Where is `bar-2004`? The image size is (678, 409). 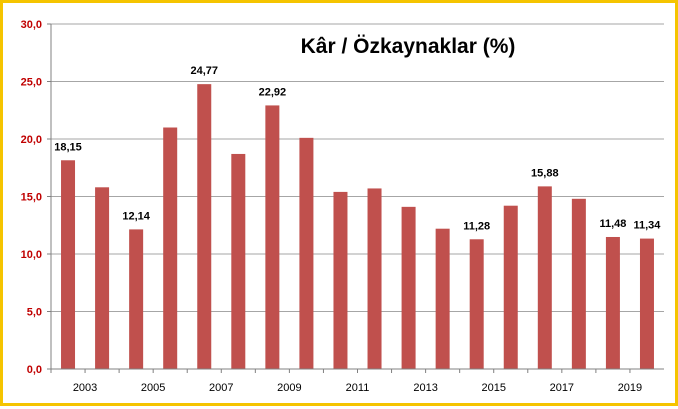 bar-2004 is located at coordinates (102, 278).